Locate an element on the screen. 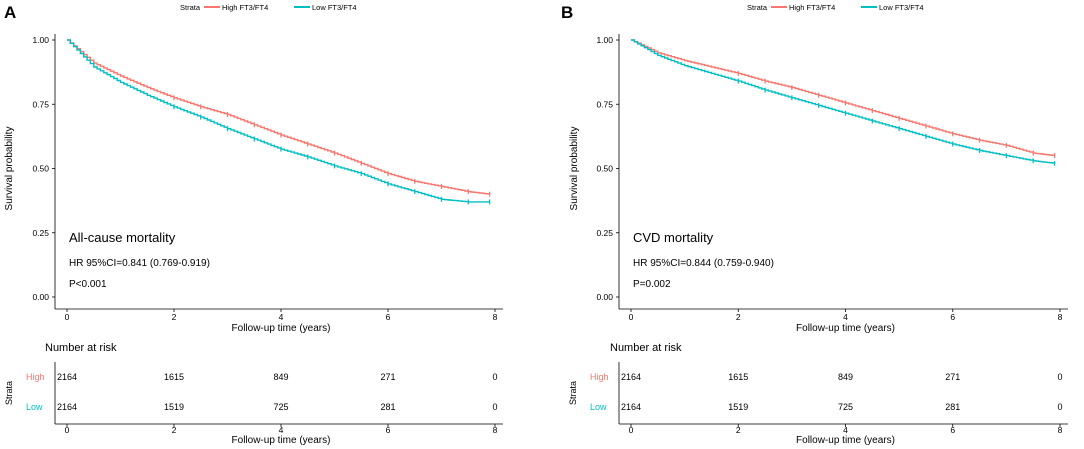 This screenshot has width=1084, height=449. series-line-low is located at coordinates (278, 121).